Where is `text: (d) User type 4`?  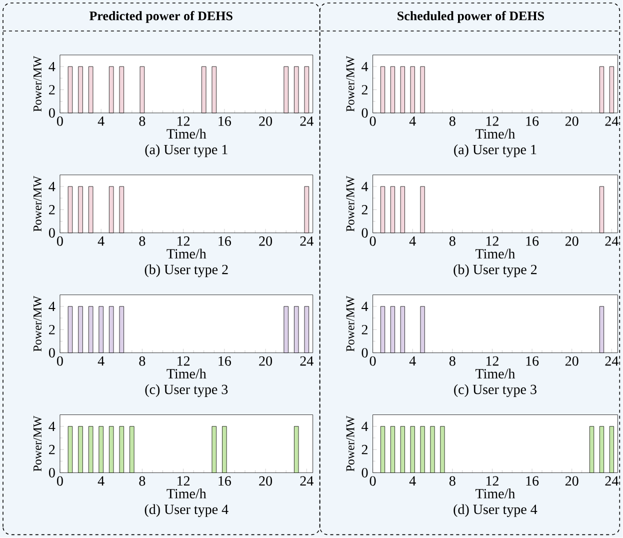
text: (d) User type 4 is located at coordinates (186, 511).